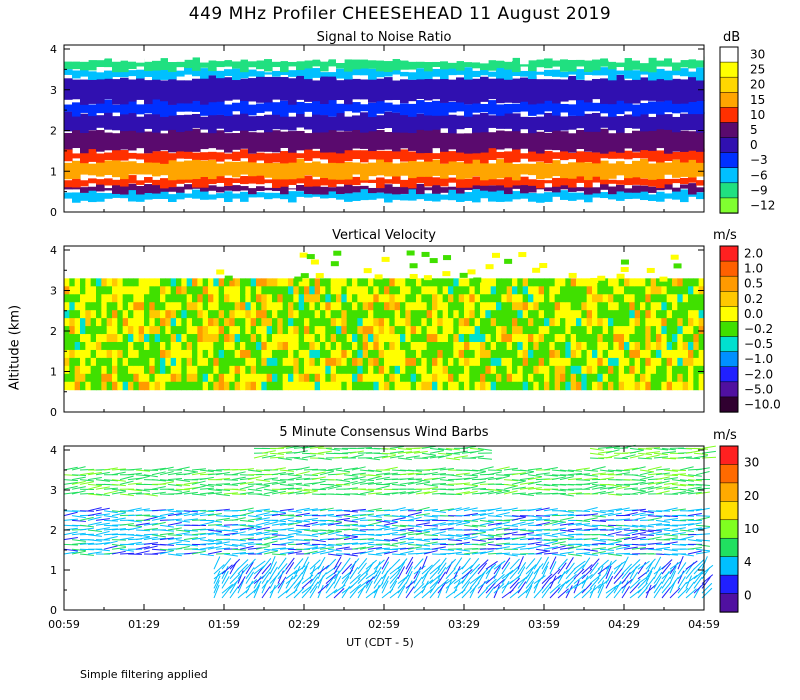  Describe the element at coordinates (492, 53) in the screenshot. I see `snr-layer-11-cell` at that location.